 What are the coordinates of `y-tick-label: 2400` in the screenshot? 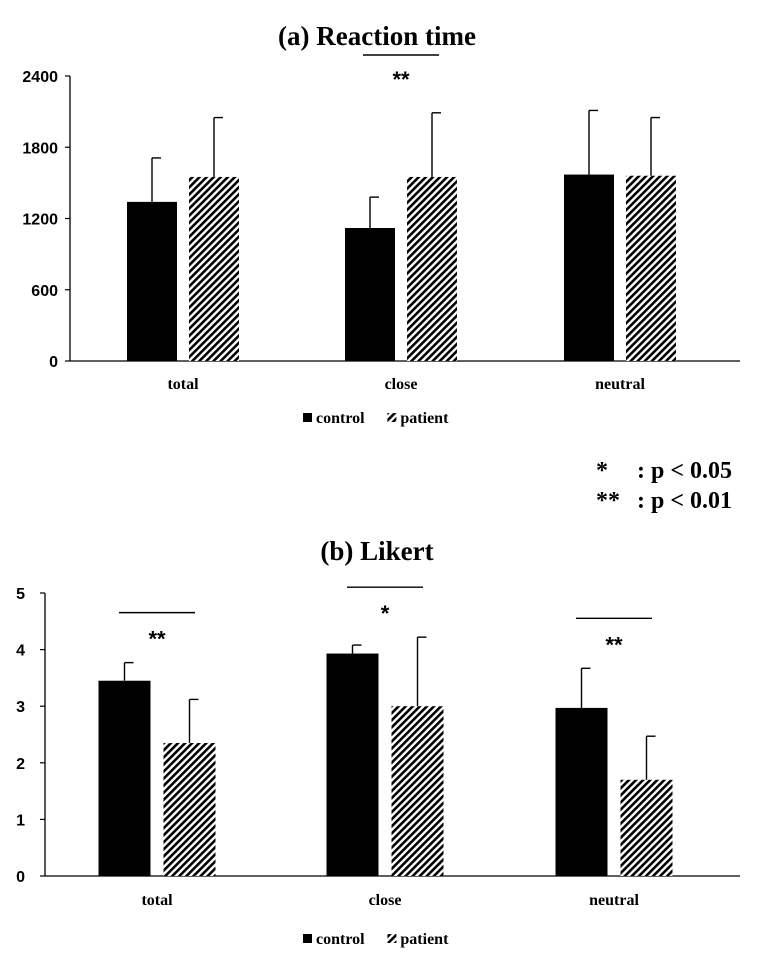 It's located at (40, 77).